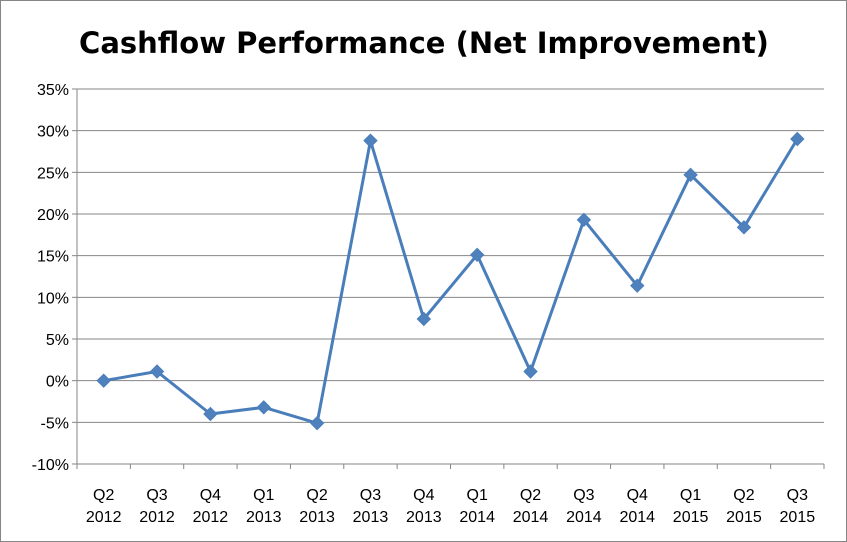 This screenshot has width=847, height=542. Describe the element at coordinates (264, 506) in the screenshot. I see `x-tick-label: Q1 2013` at that location.